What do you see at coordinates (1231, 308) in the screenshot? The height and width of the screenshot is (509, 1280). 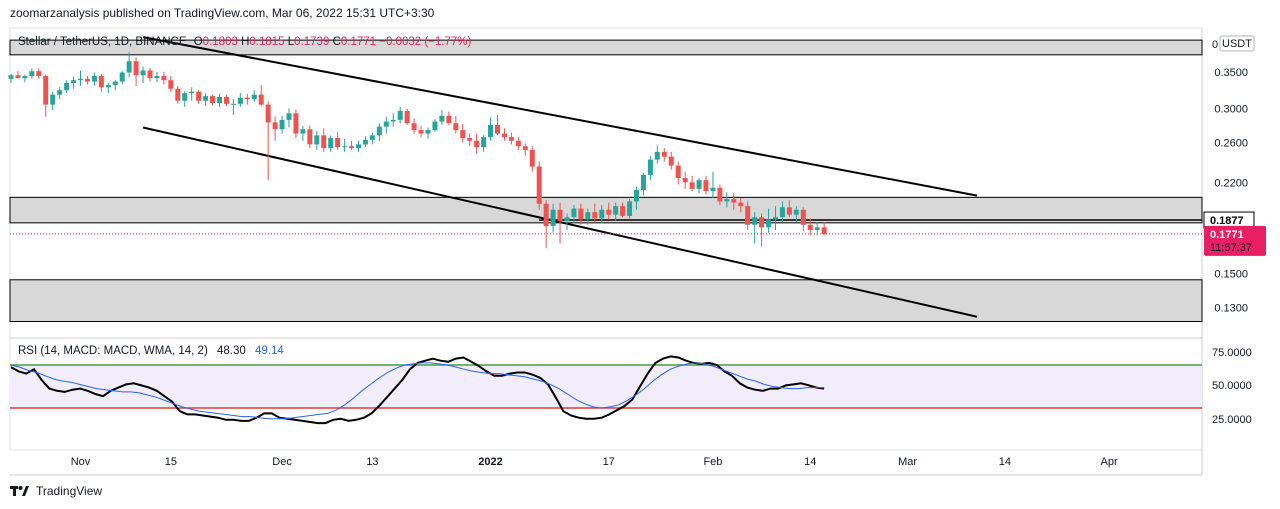 I see `price-tick-label: 0.1300` at bounding box center [1231, 308].